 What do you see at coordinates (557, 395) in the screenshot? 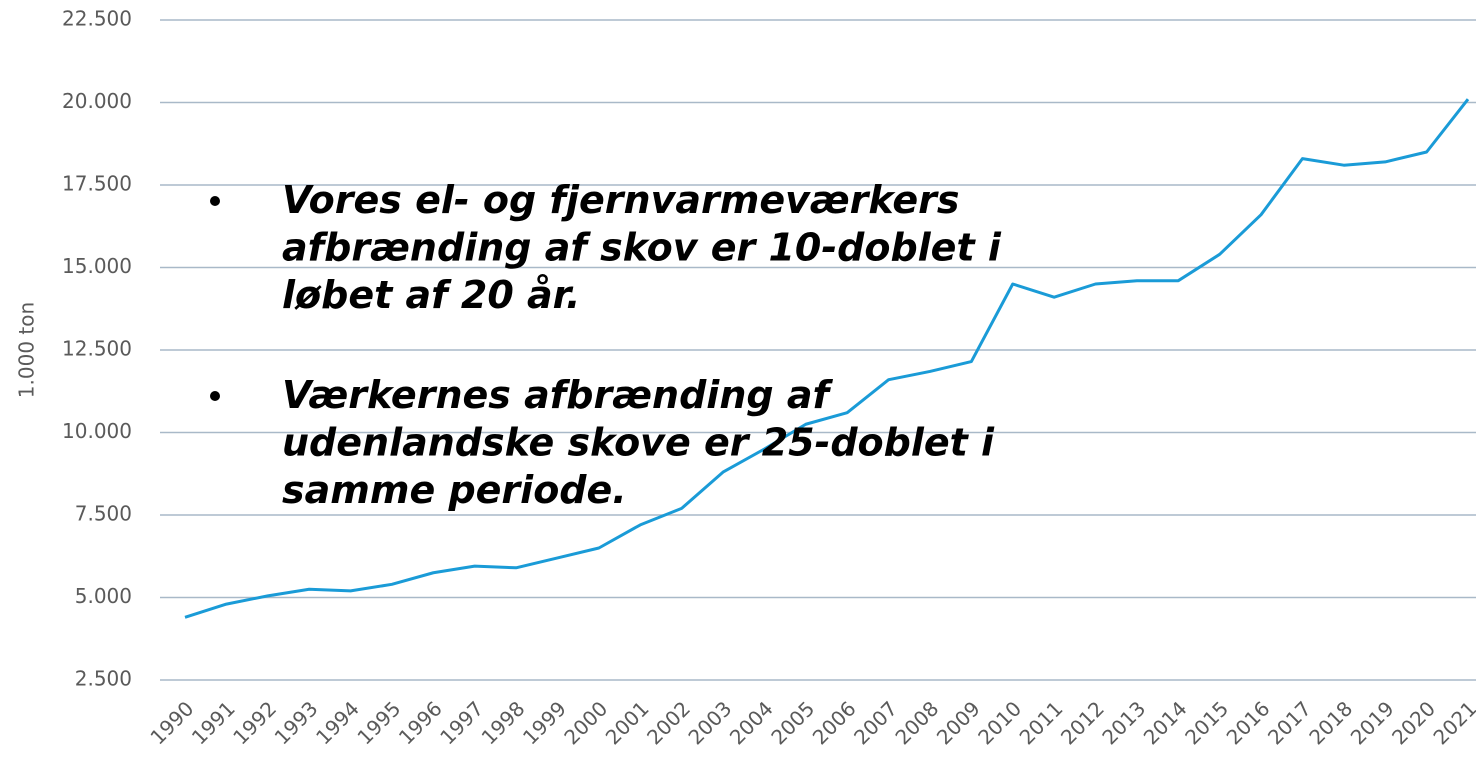
I see `annotation: Værkernes afbrænding af` at bounding box center [557, 395].